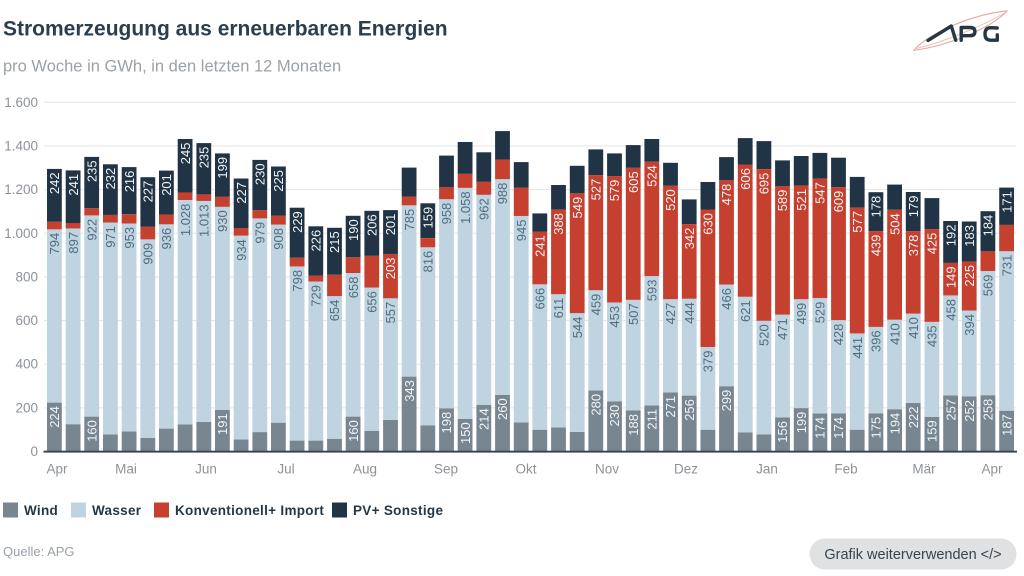 Image resolution: width=1024 pixels, height=576 pixels. Describe the element at coordinates (838, 202) in the screenshot. I see `svg-text: 609` at that location.